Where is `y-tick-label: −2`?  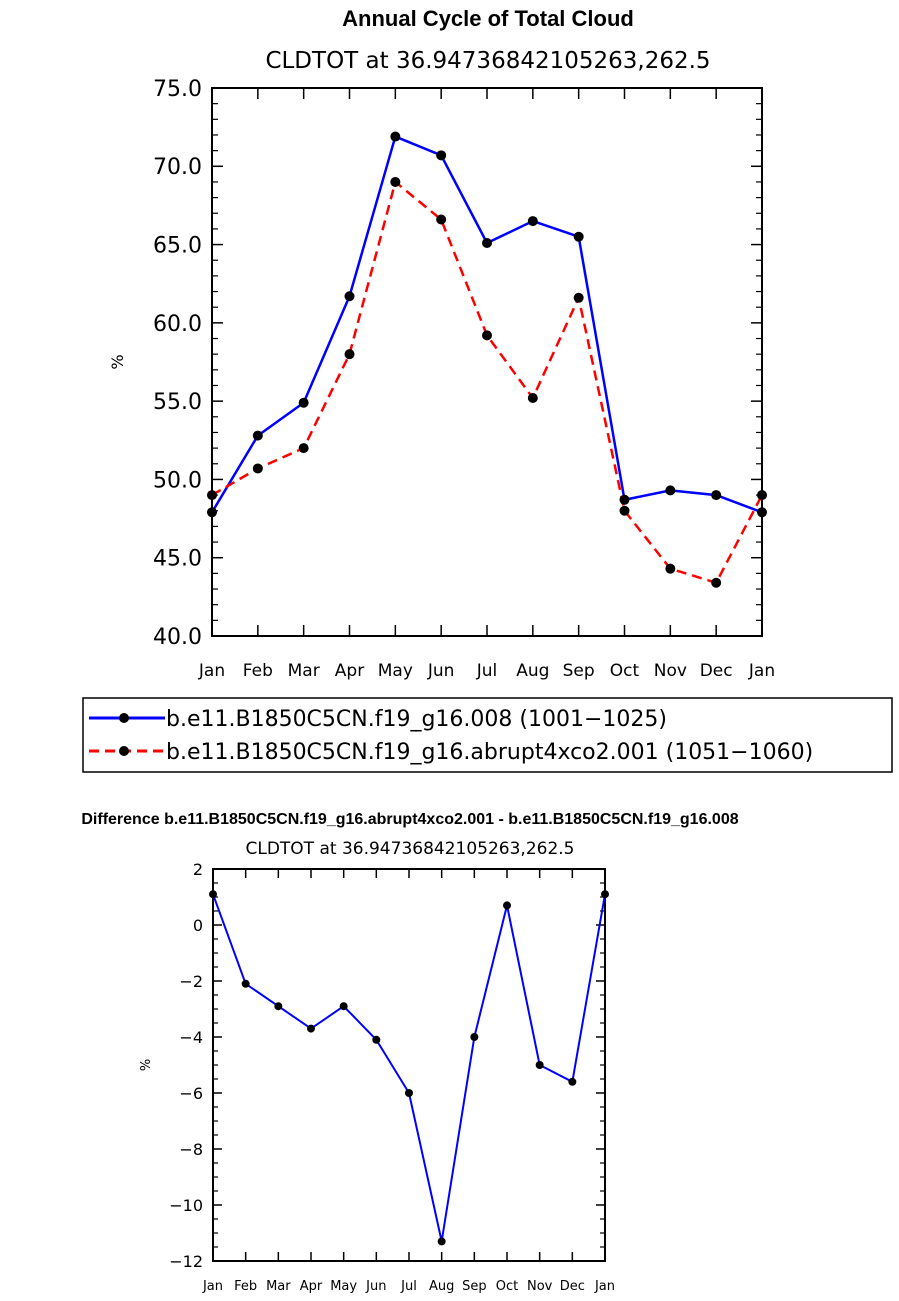 y-tick-label: −2 is located at coordinates (191, 981).